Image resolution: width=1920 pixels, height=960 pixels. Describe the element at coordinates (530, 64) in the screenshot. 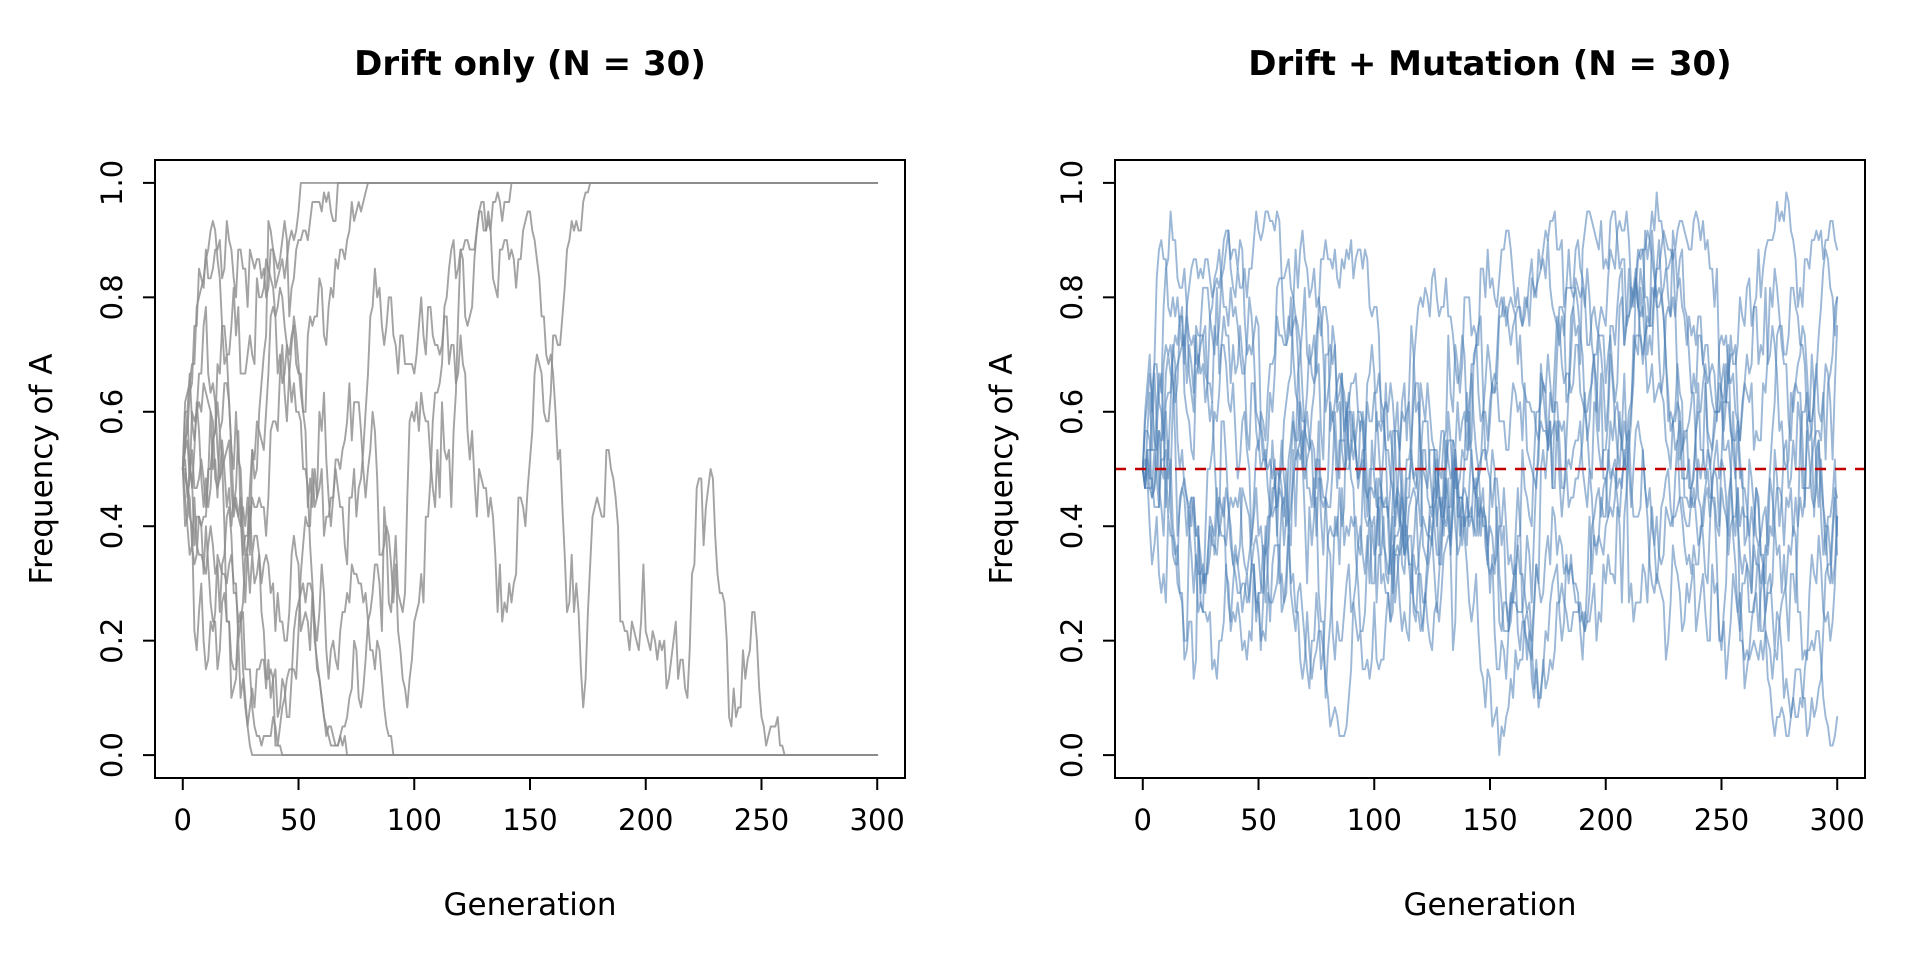

I see `plot-title: Drift only (N = 30)` at that location.